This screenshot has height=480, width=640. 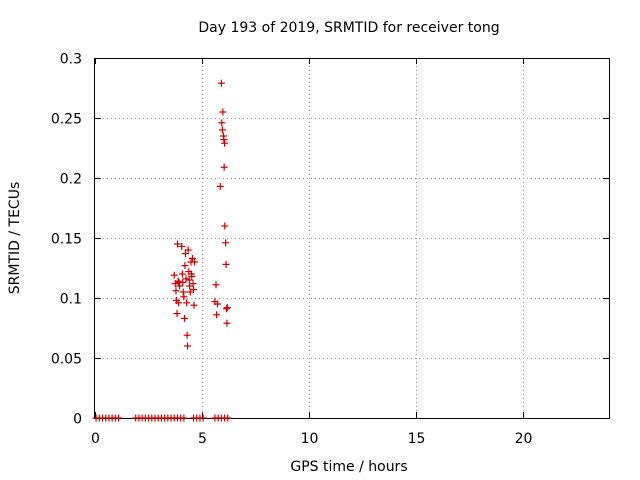 I want to click on y-tick-labels: 0 0.05 0.1 0.15 0.2 0.25 0.3, so click(x=66, y=240).